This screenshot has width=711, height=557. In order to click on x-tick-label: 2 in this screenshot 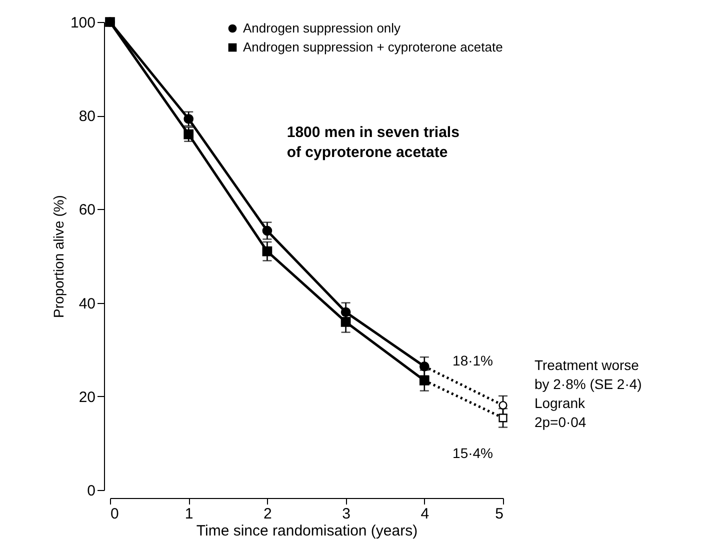, I will do `click(268, 514)`.